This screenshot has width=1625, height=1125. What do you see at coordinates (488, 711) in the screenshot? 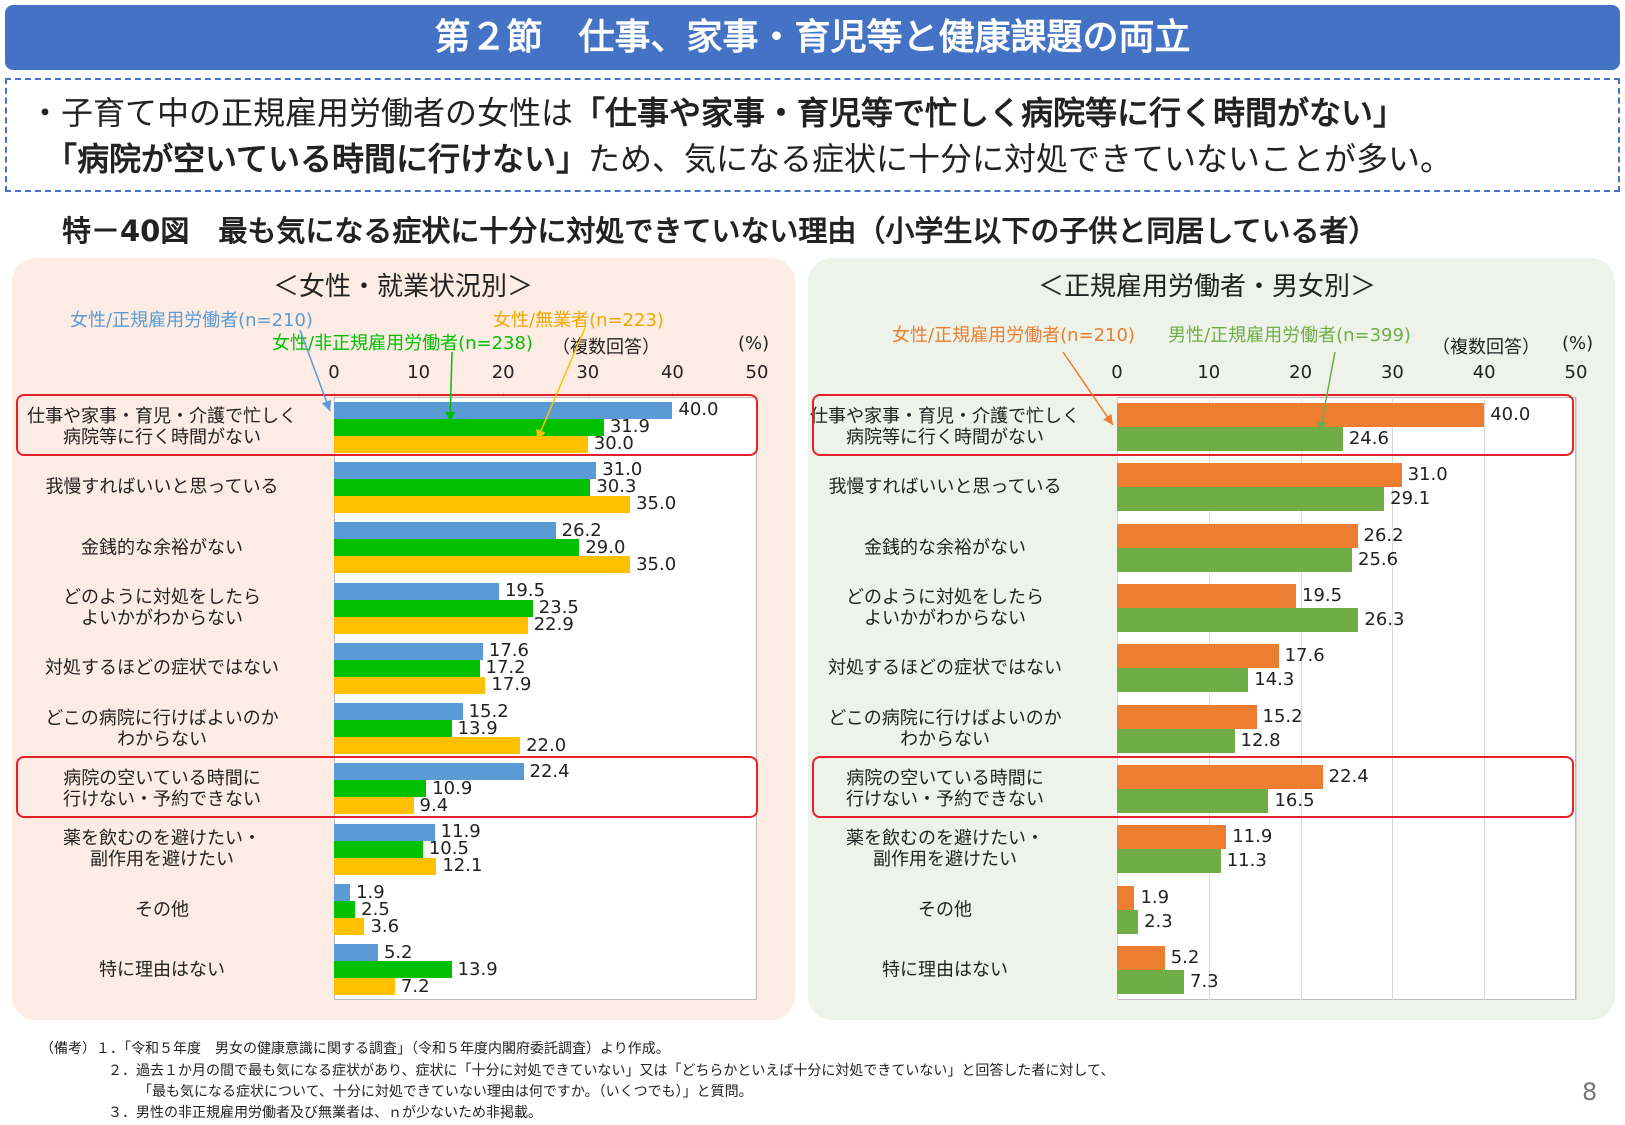
I see `value-label: 15.2` at bounding box center [488, 711].